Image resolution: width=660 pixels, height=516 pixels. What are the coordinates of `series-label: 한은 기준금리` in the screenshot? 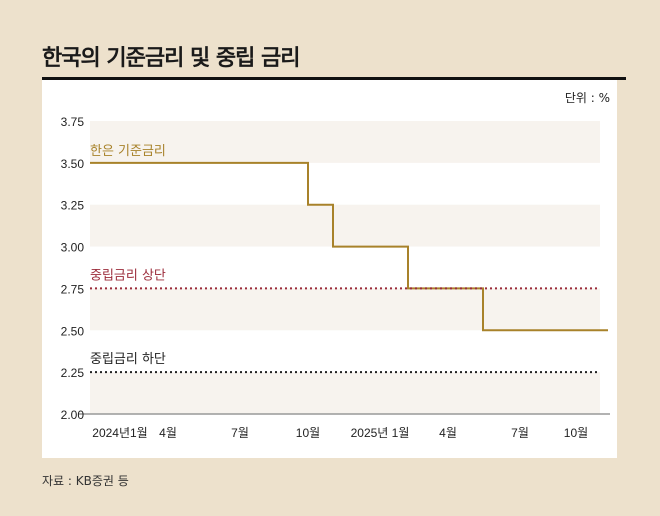 It's located at (128, 151).